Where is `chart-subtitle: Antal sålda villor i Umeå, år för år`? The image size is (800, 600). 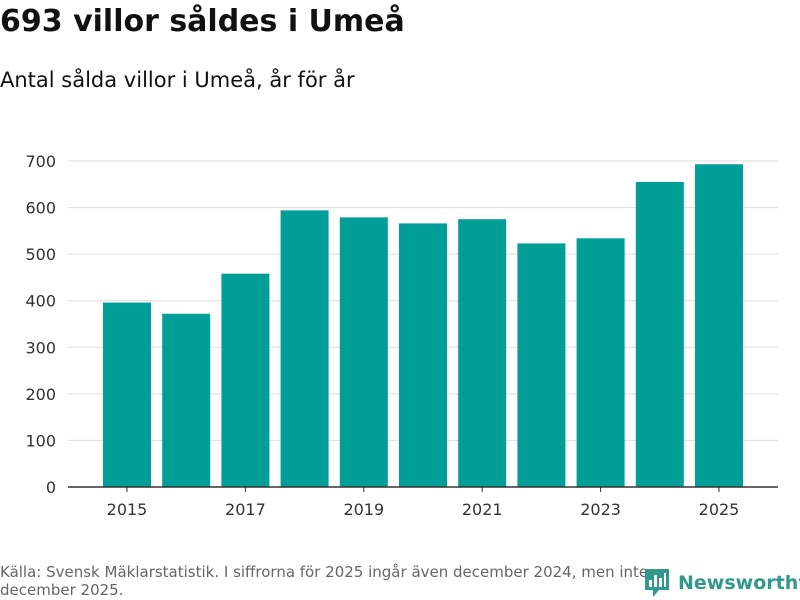
chart-subtitle: Antal sålda villor i Umeå, år för år is located at coordinates (177, 80).